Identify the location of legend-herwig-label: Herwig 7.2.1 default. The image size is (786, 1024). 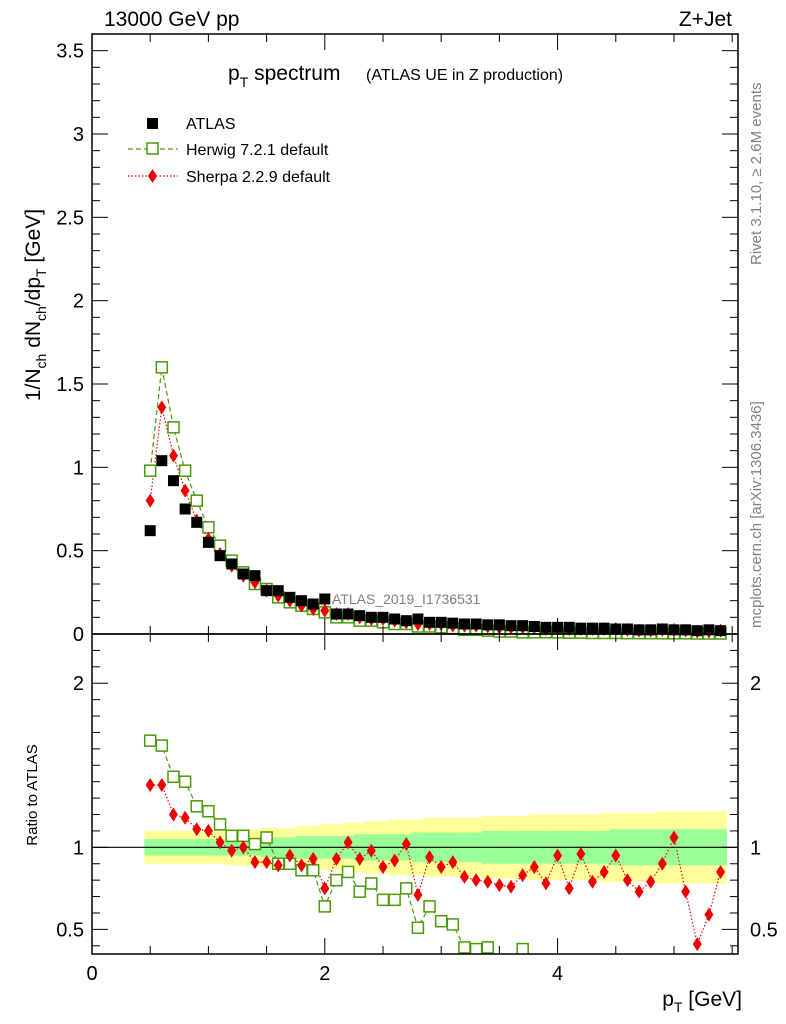
(257, 150).